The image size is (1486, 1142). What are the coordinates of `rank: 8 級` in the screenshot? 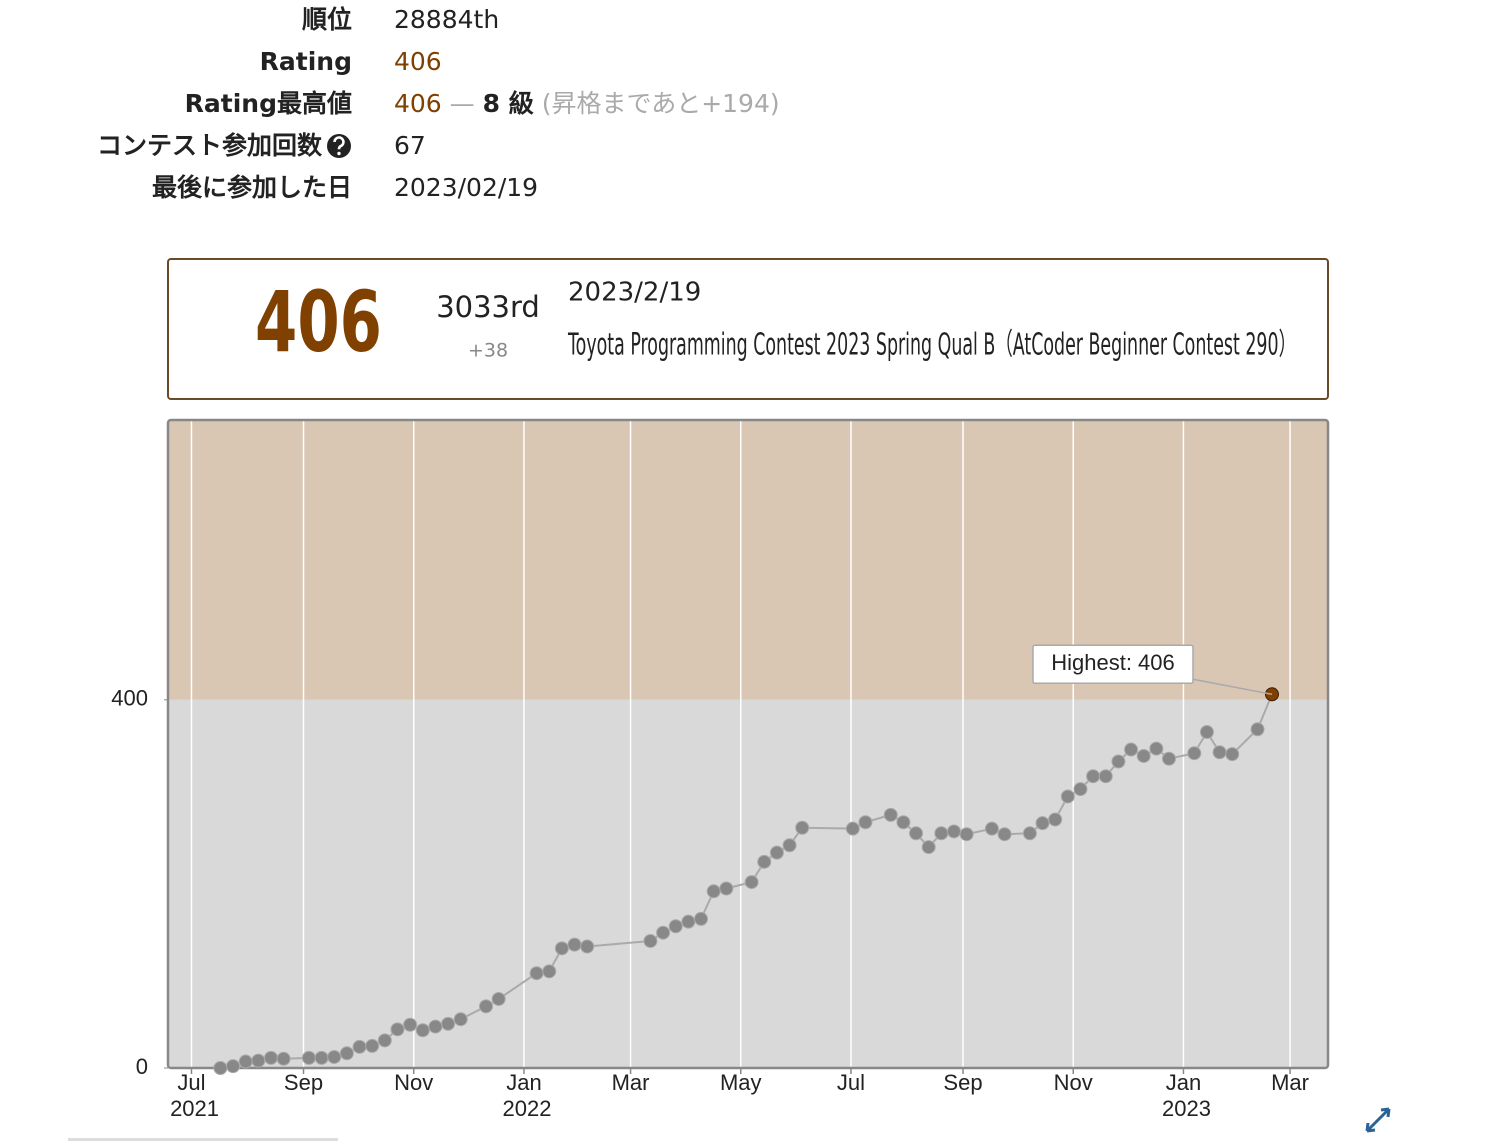 It's located at (508, 103).